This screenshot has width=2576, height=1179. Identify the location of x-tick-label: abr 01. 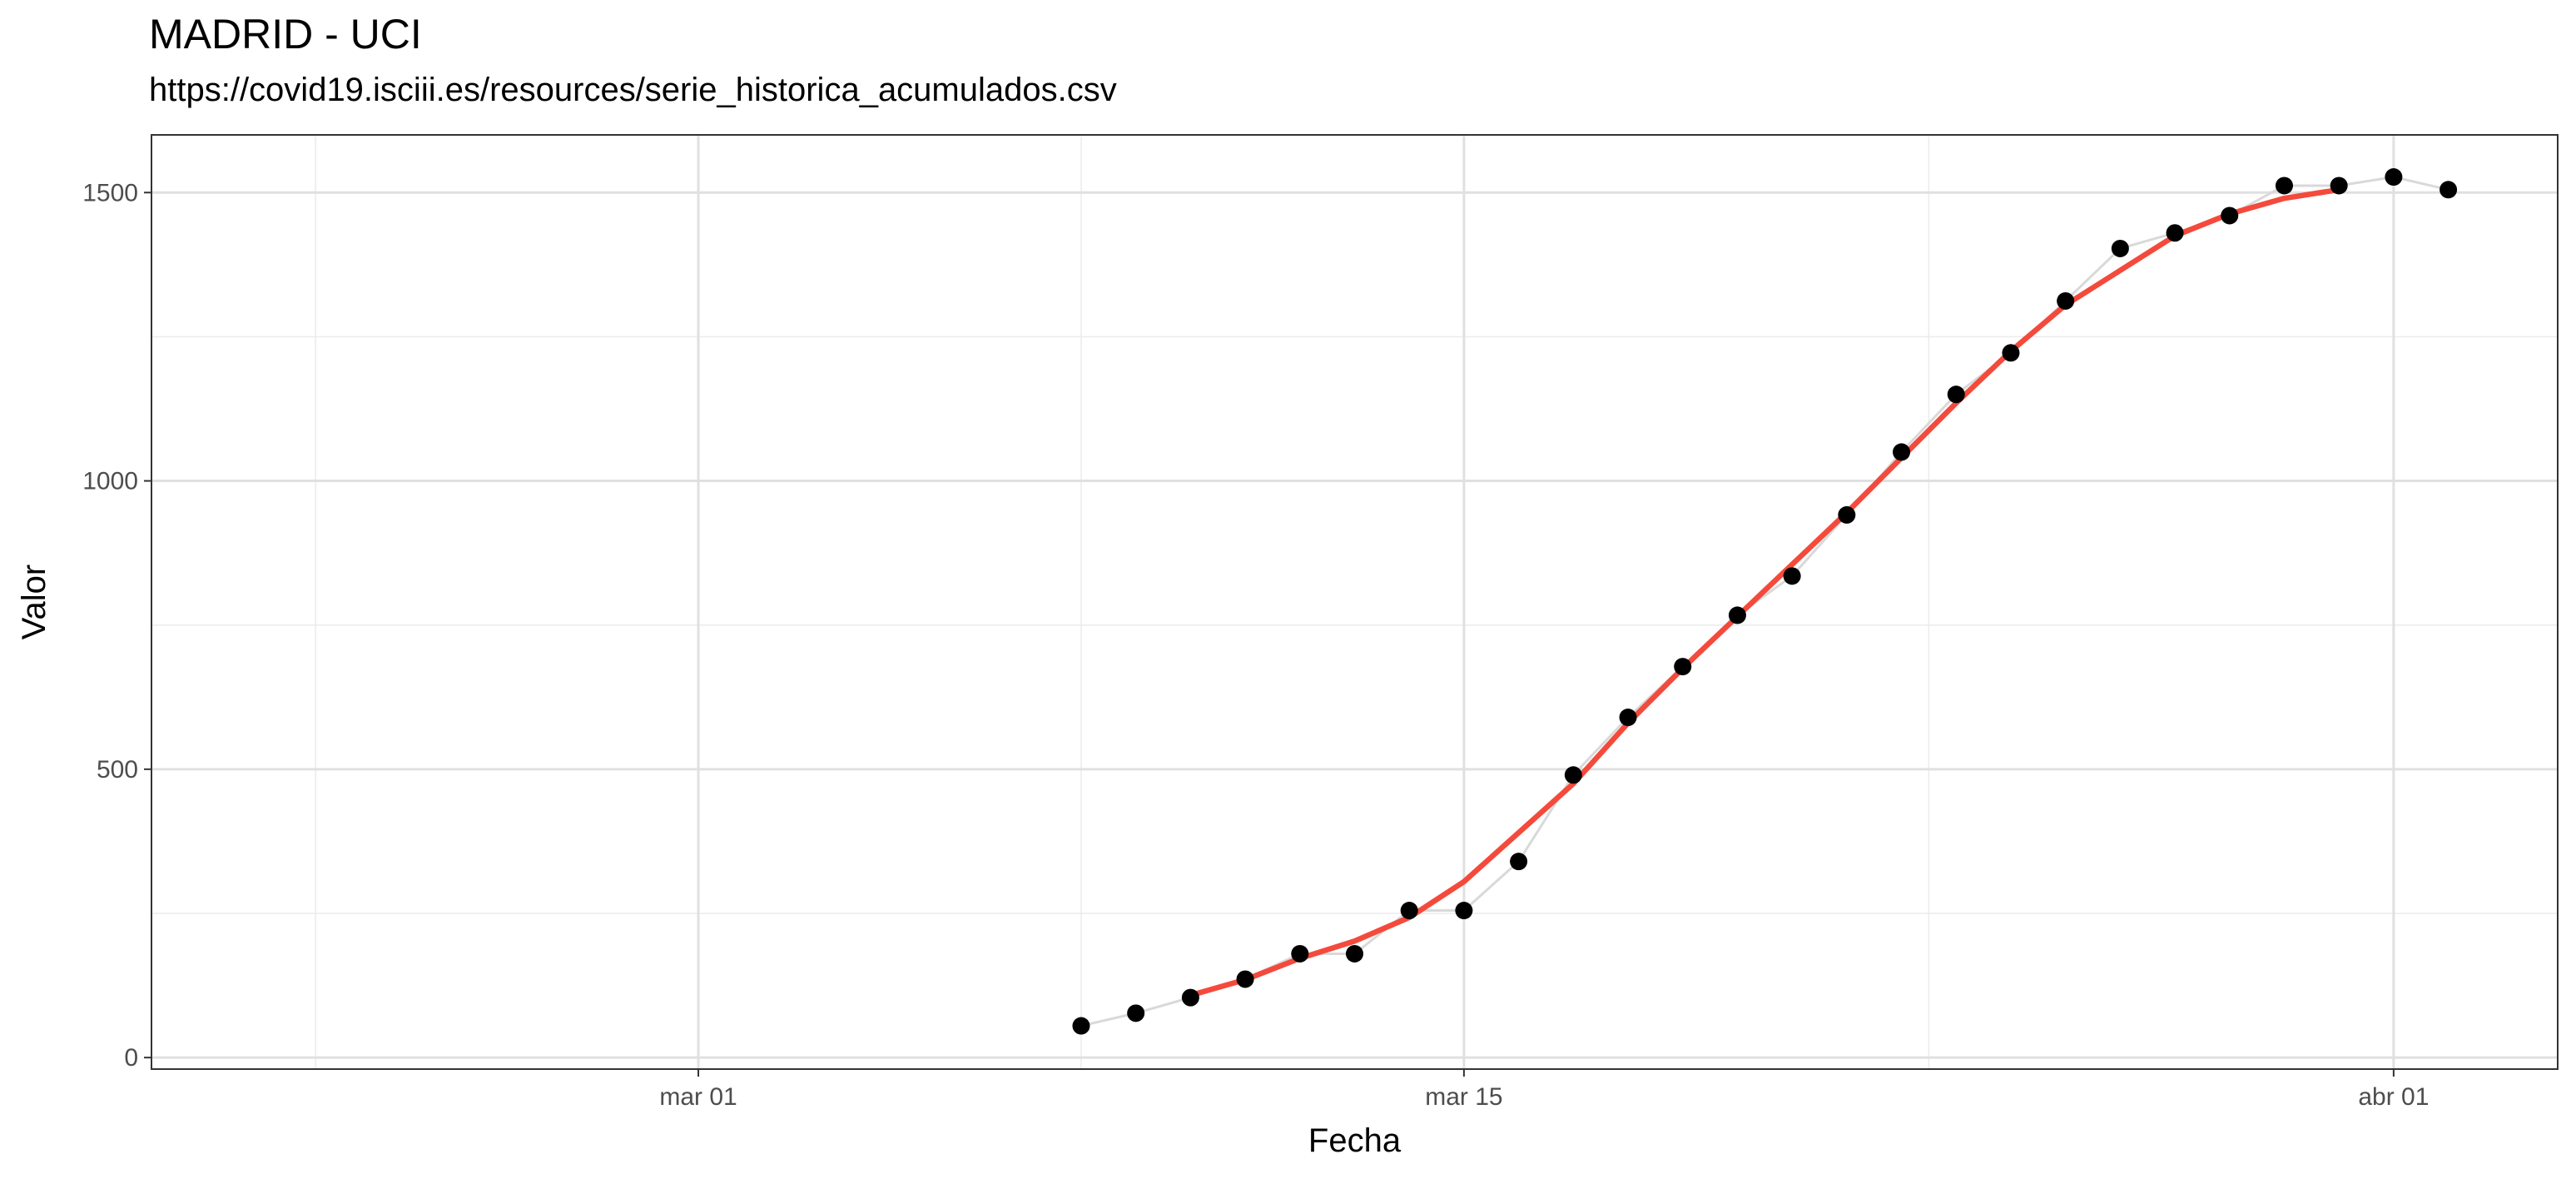
(2393, 1097).